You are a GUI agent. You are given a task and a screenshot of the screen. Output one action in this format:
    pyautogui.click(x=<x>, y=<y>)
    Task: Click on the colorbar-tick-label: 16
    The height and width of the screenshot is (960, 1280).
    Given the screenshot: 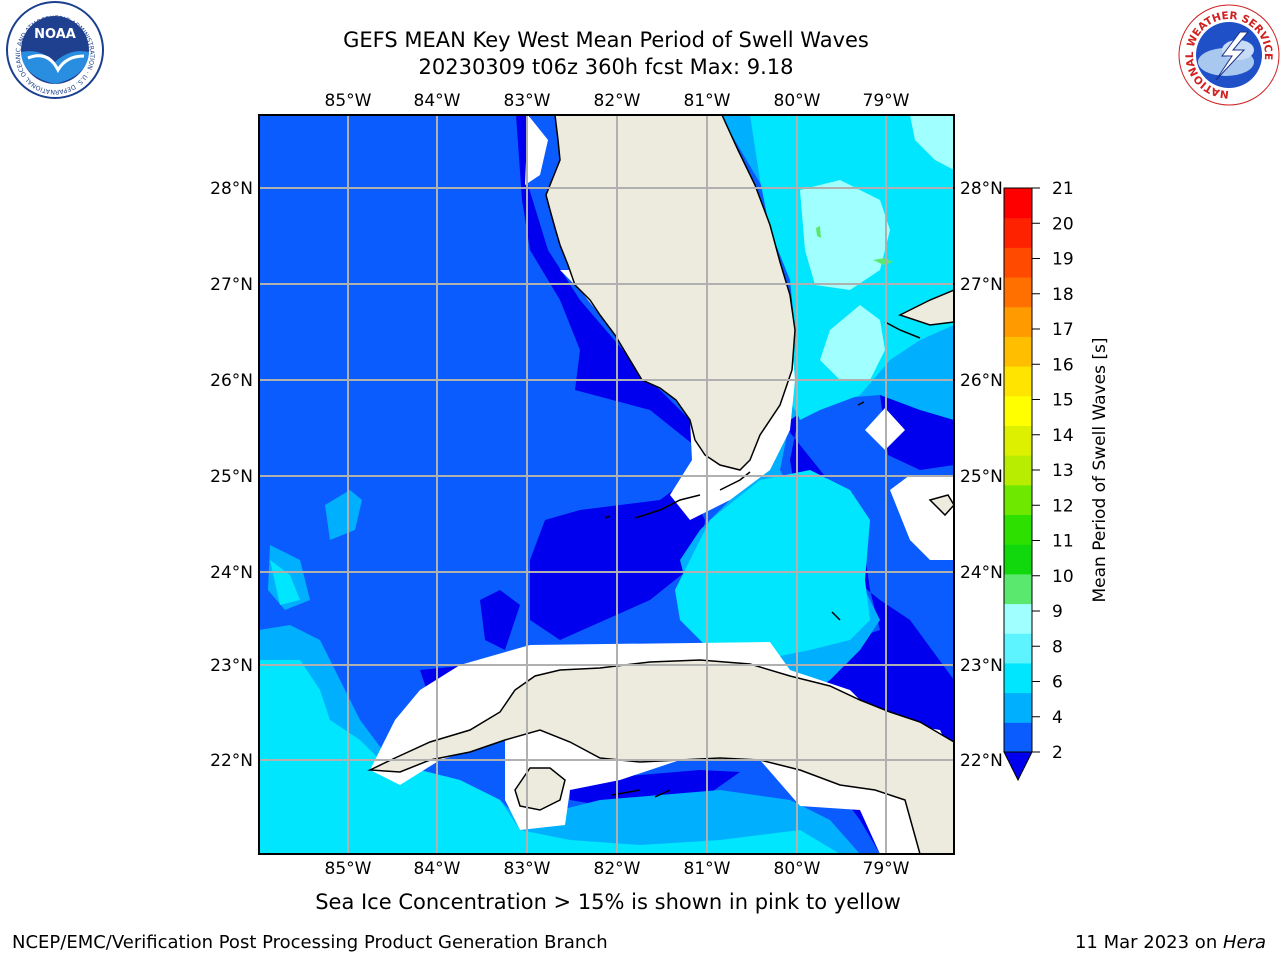 What is the action you would take?
    pyautogui.click(x=1063, y=365)
    